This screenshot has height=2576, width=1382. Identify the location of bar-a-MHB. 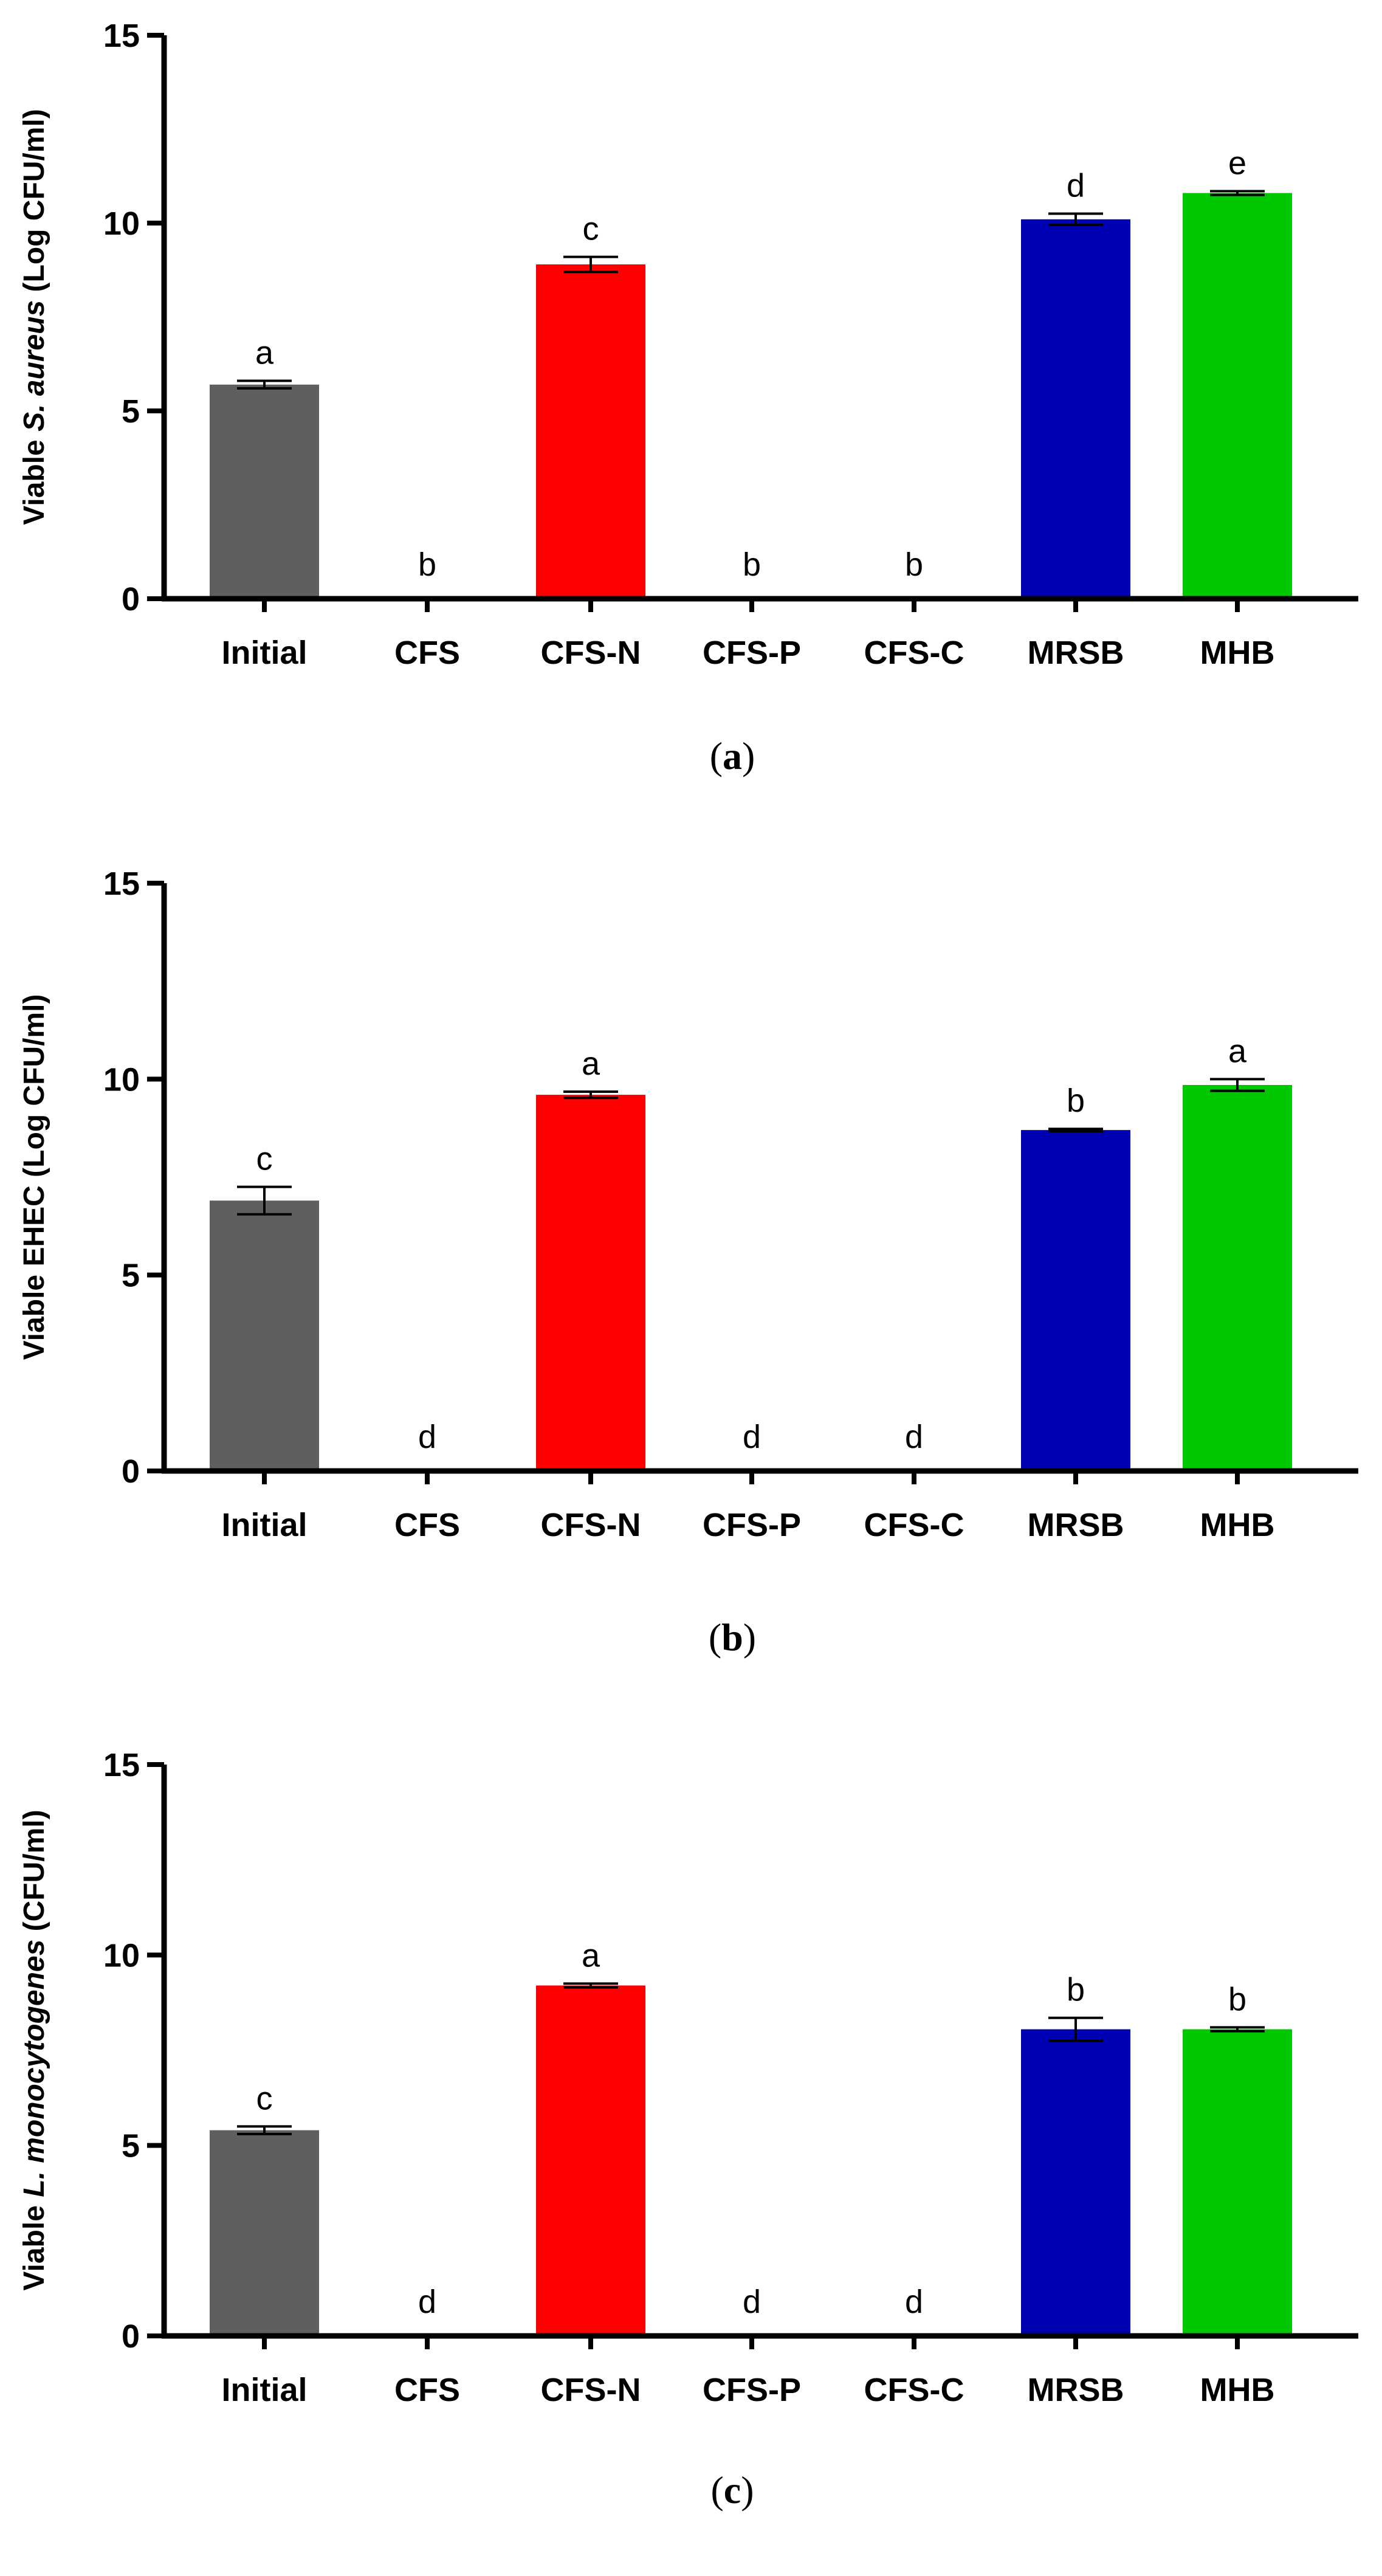
(1237, 396).